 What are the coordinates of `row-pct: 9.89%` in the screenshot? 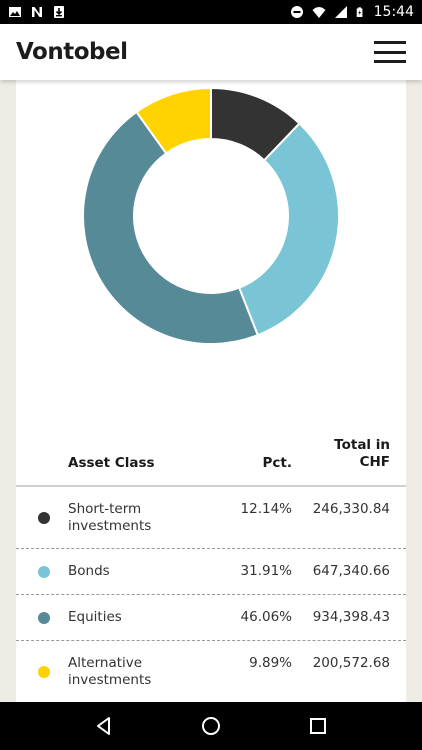 It's located at (270, 663).